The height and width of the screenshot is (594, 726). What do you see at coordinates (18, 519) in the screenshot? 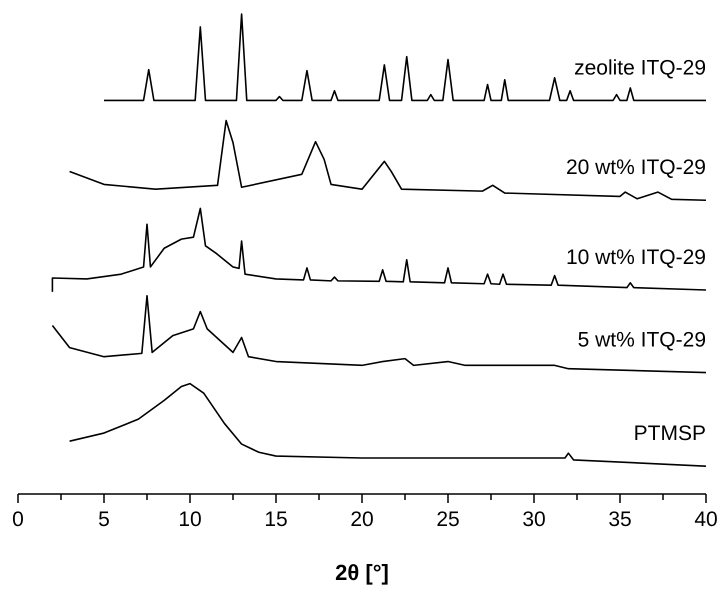
I see `x-tick-label: 0` at bounding box center [18, 519].